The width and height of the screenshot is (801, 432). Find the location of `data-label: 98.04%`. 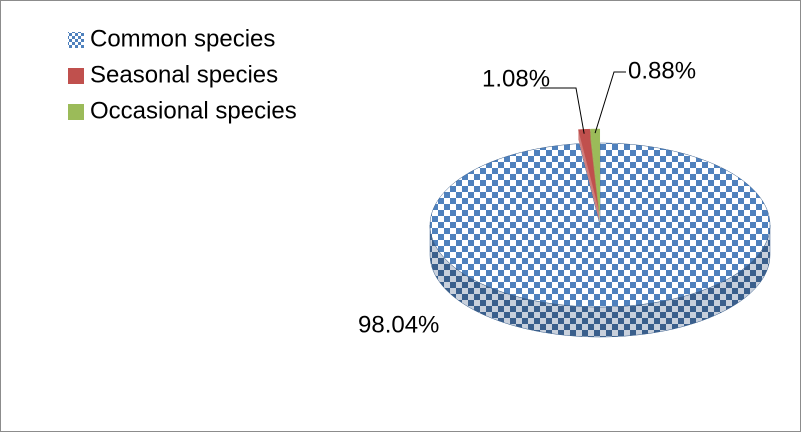

data-label: 98.04% is located at coordinates (398, 324).